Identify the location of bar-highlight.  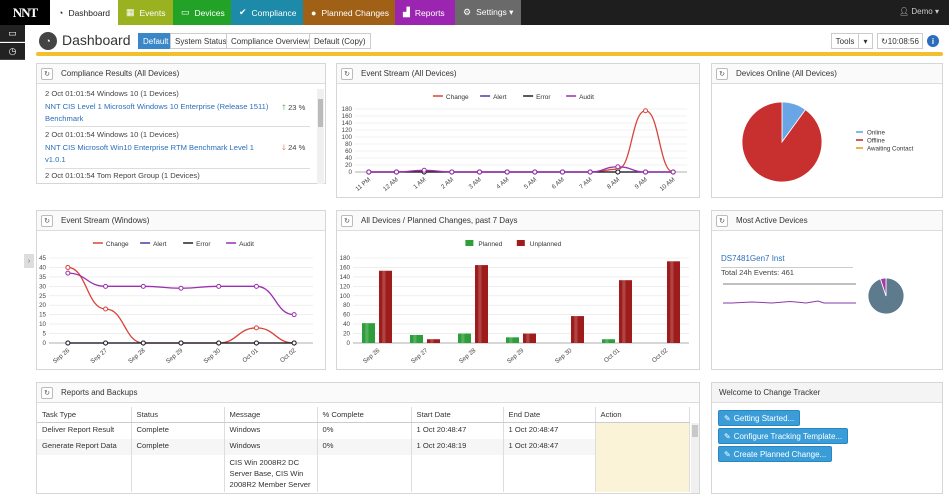
(576, 329).